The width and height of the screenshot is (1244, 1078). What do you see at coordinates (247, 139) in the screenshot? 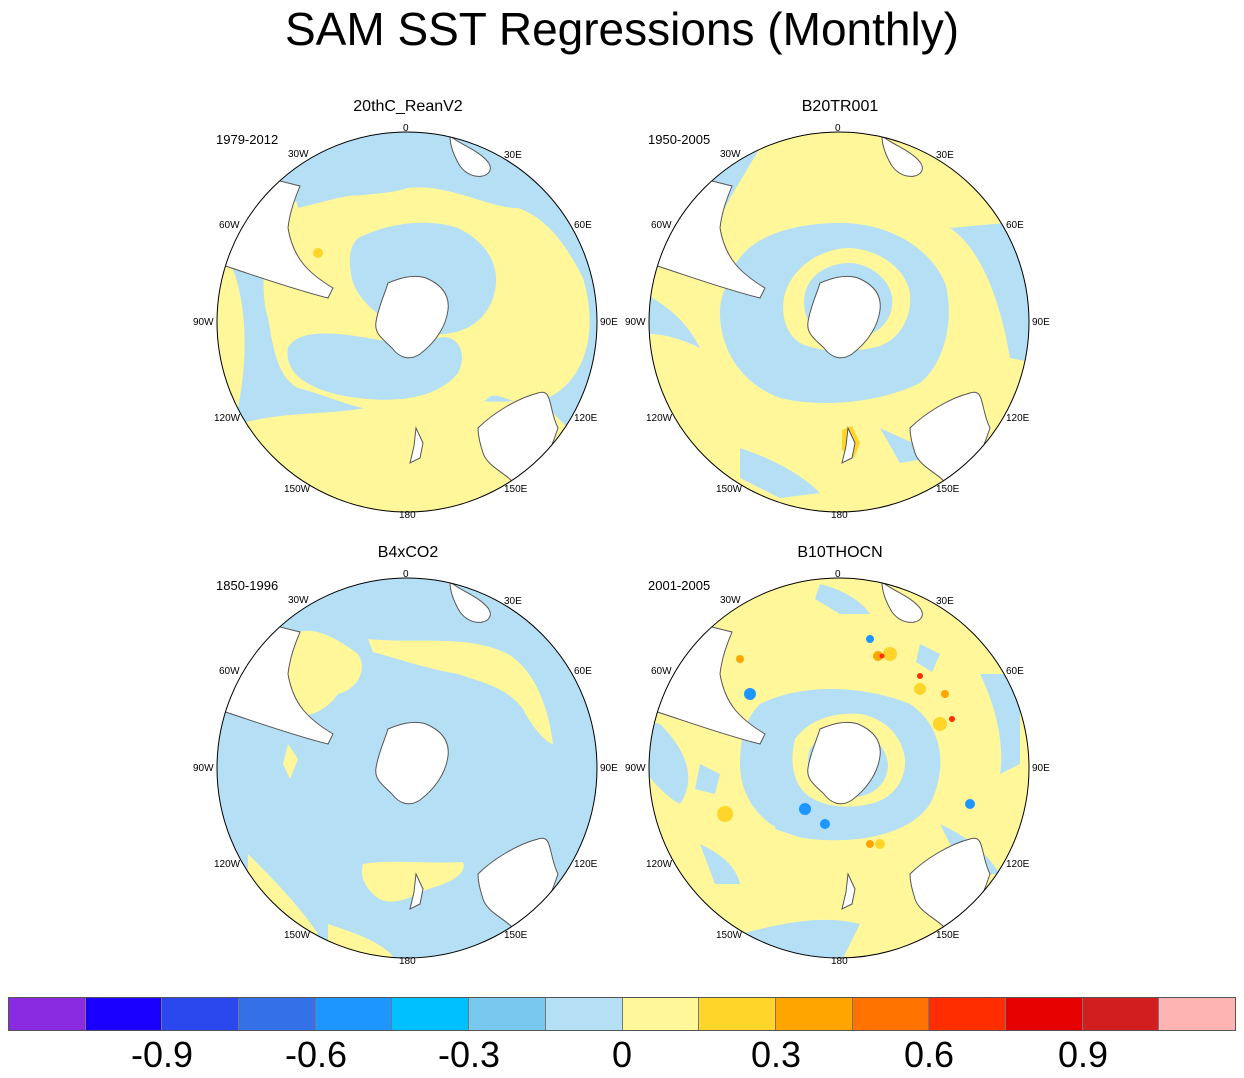
I see `panel-period: 1979-2012` at bounding box center [247, 139].